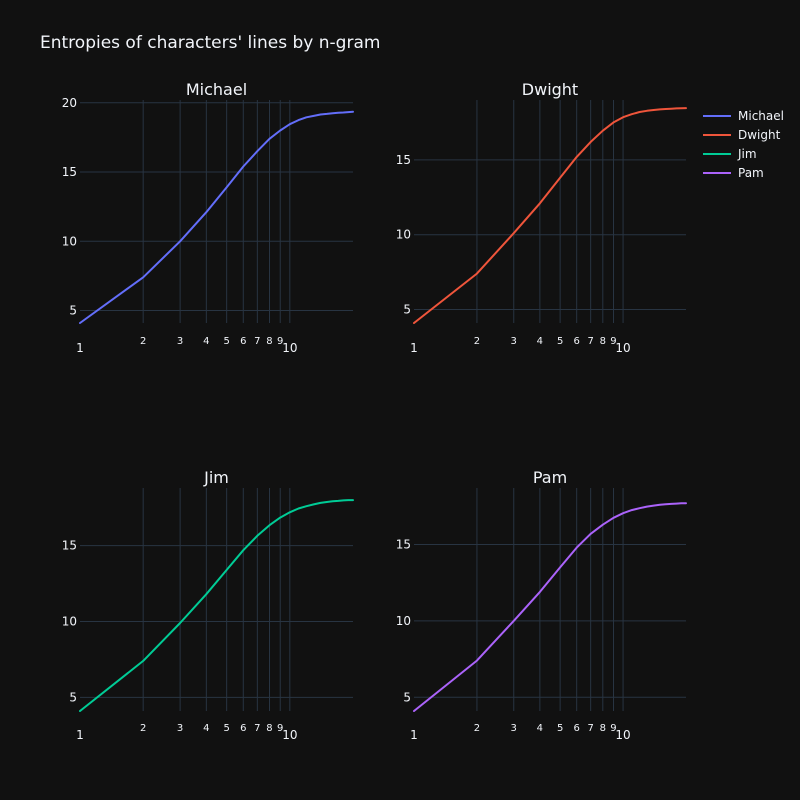 The width and height of the screenshot is (800, 800). I want to click on series-line-jim, so click(216, 605).